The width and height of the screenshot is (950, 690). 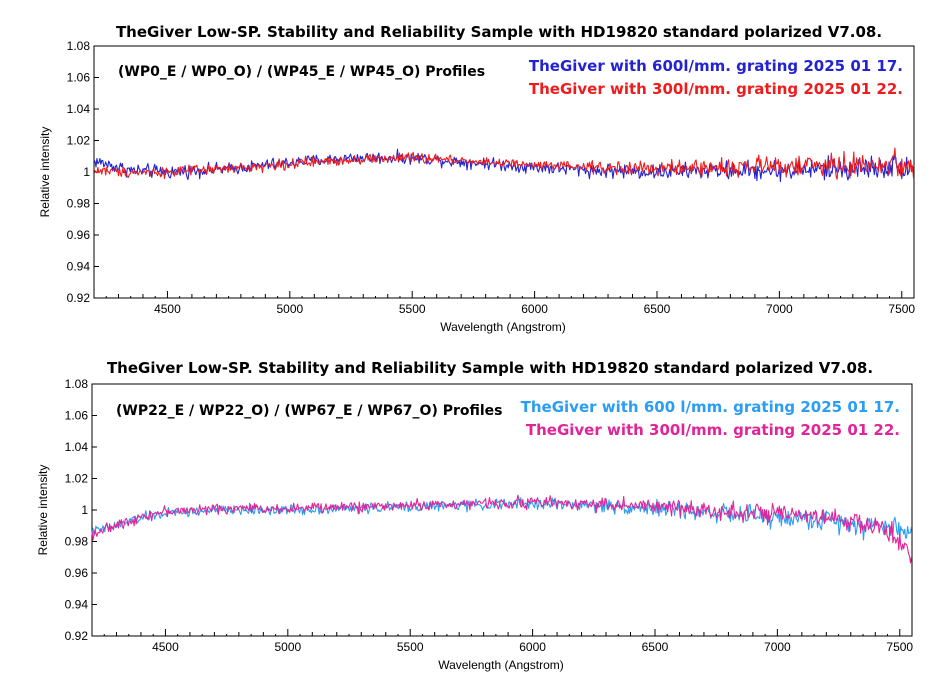 What do you see at coordinates (79, 46) in the screenshot?
I see `chart-top-y-tick-label: 1.08` at bounding box center [79, 46].